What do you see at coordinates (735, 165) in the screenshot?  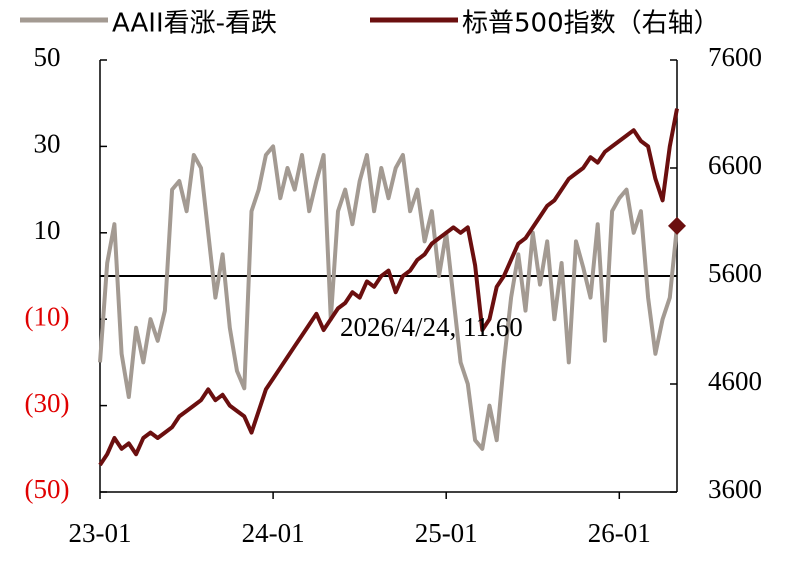 I see `y2-tick-label: 6600` at bounding box center [735, 165].